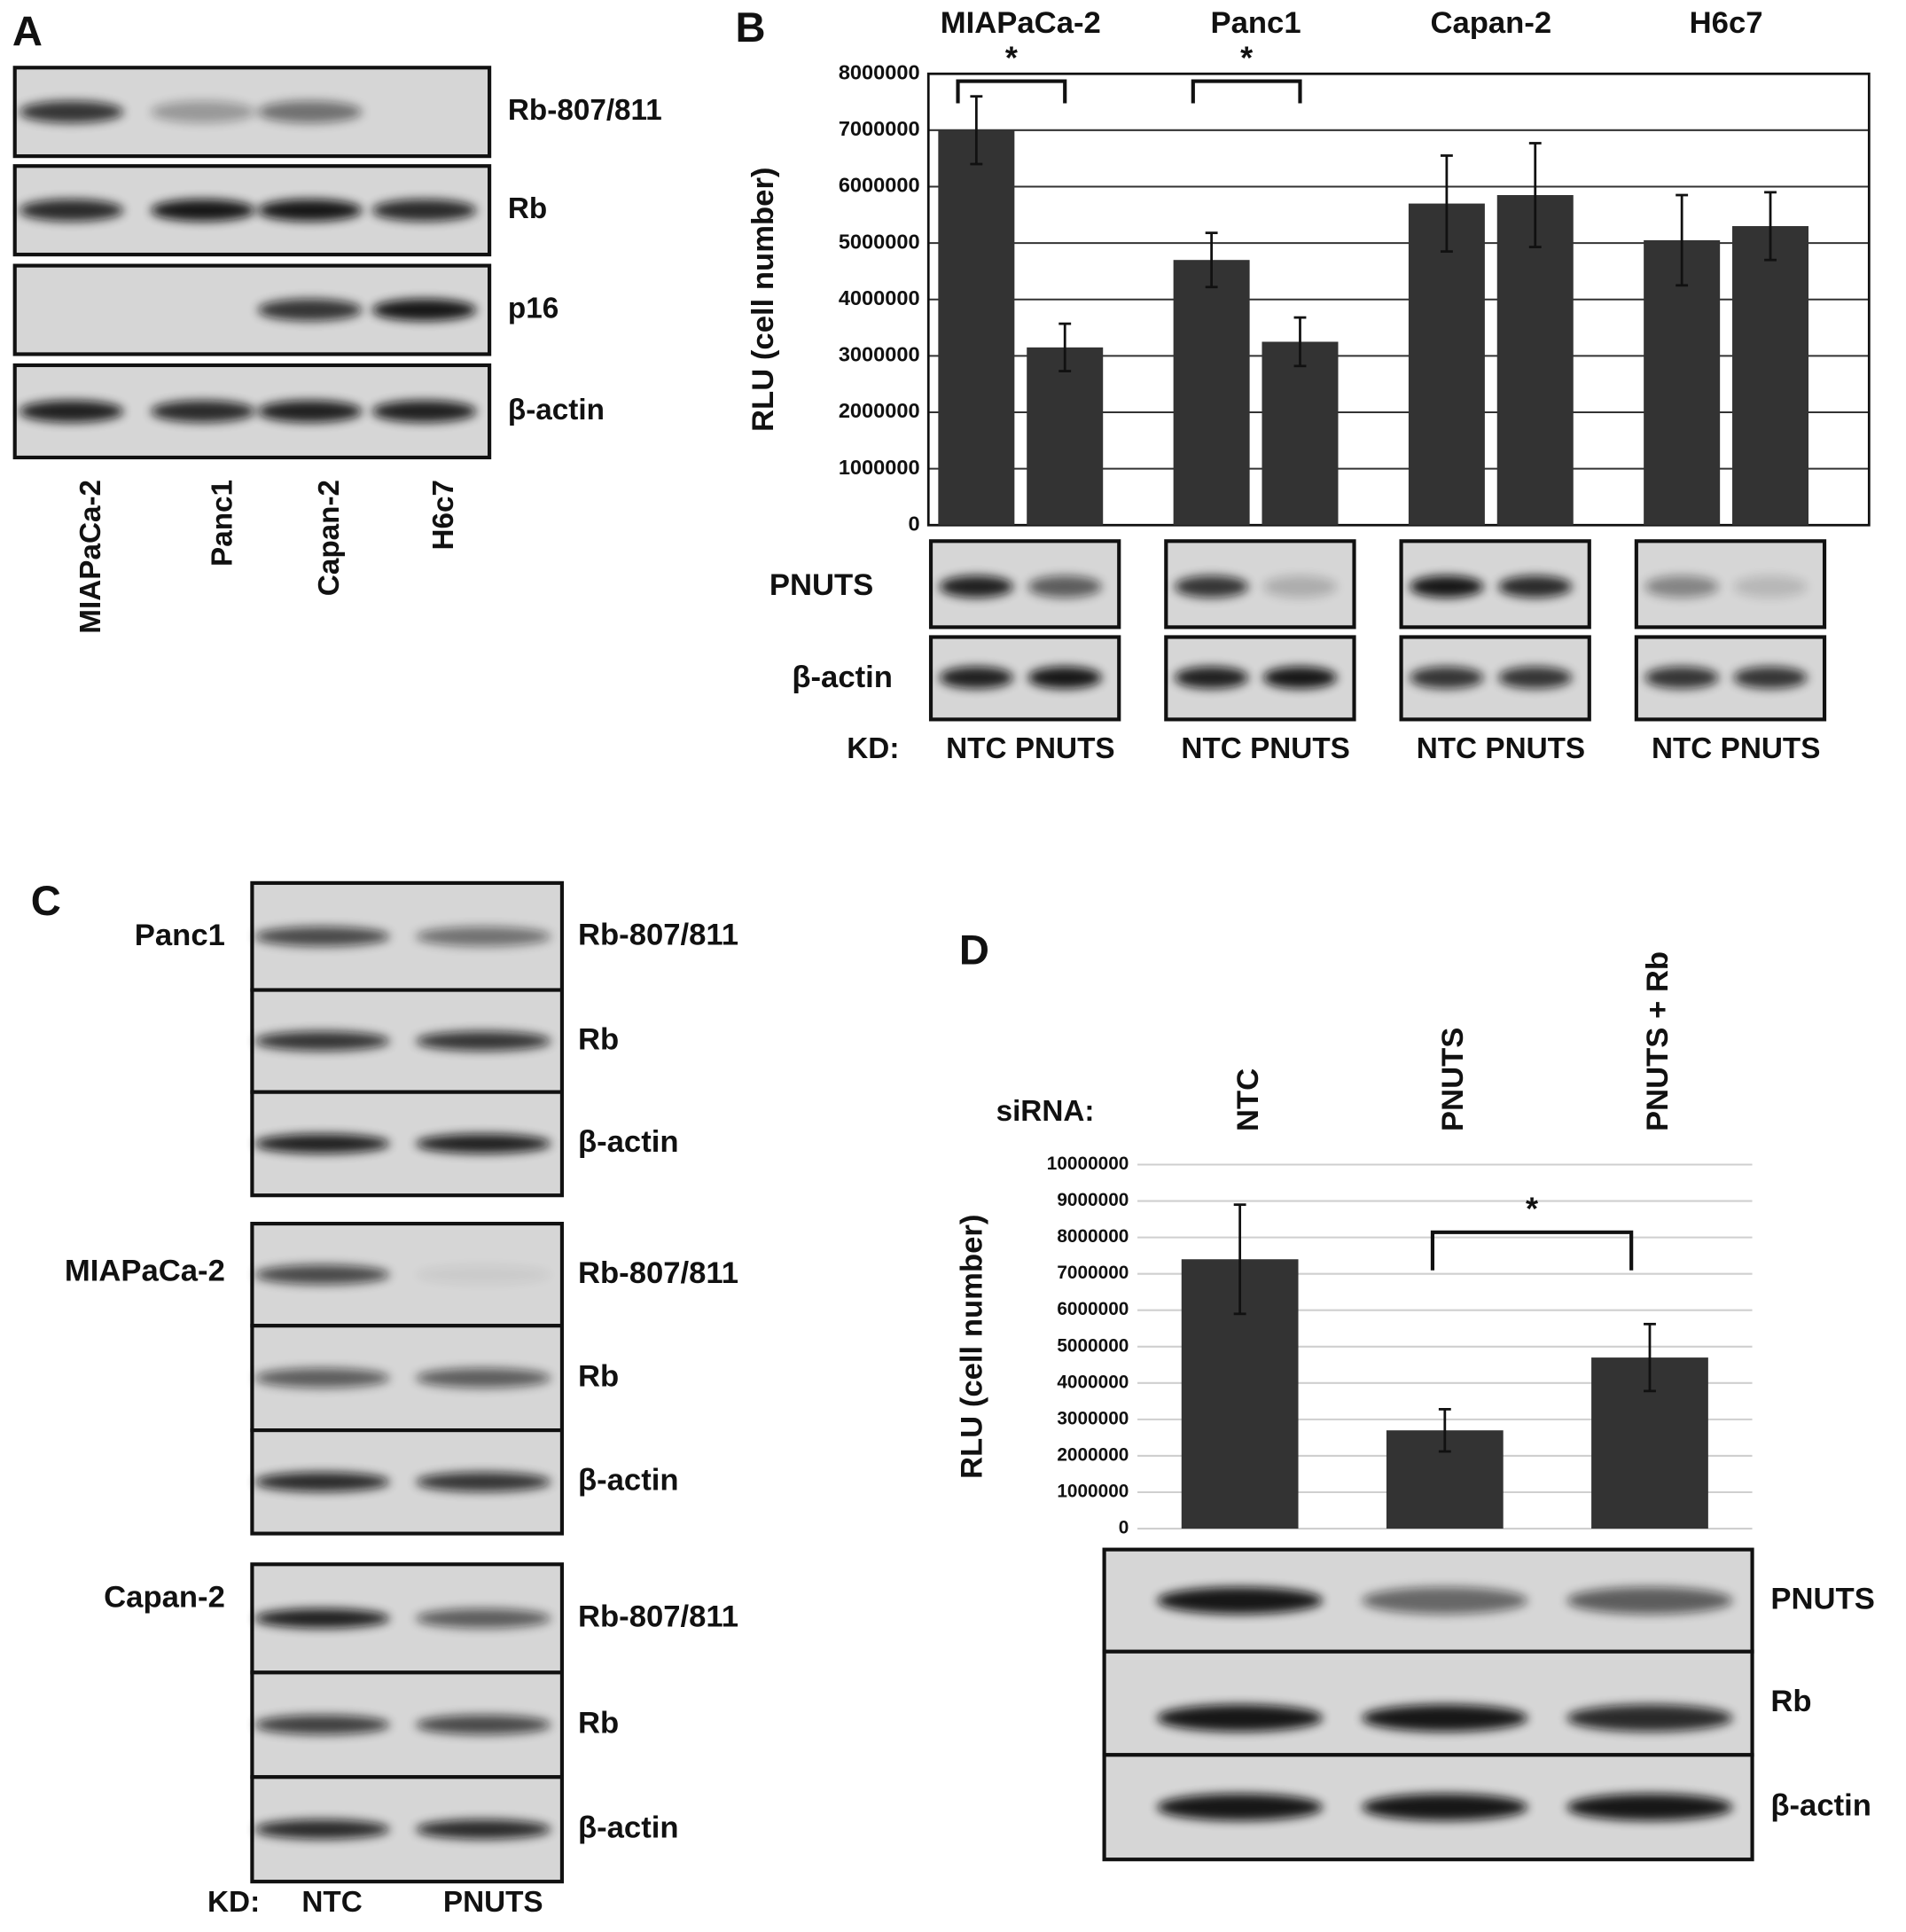 This screenshot has height=1932, width=1906. Describe the element at coordinates (1822, 1598) in the screenshot. I see `blot-label: PNUTS` at that location.